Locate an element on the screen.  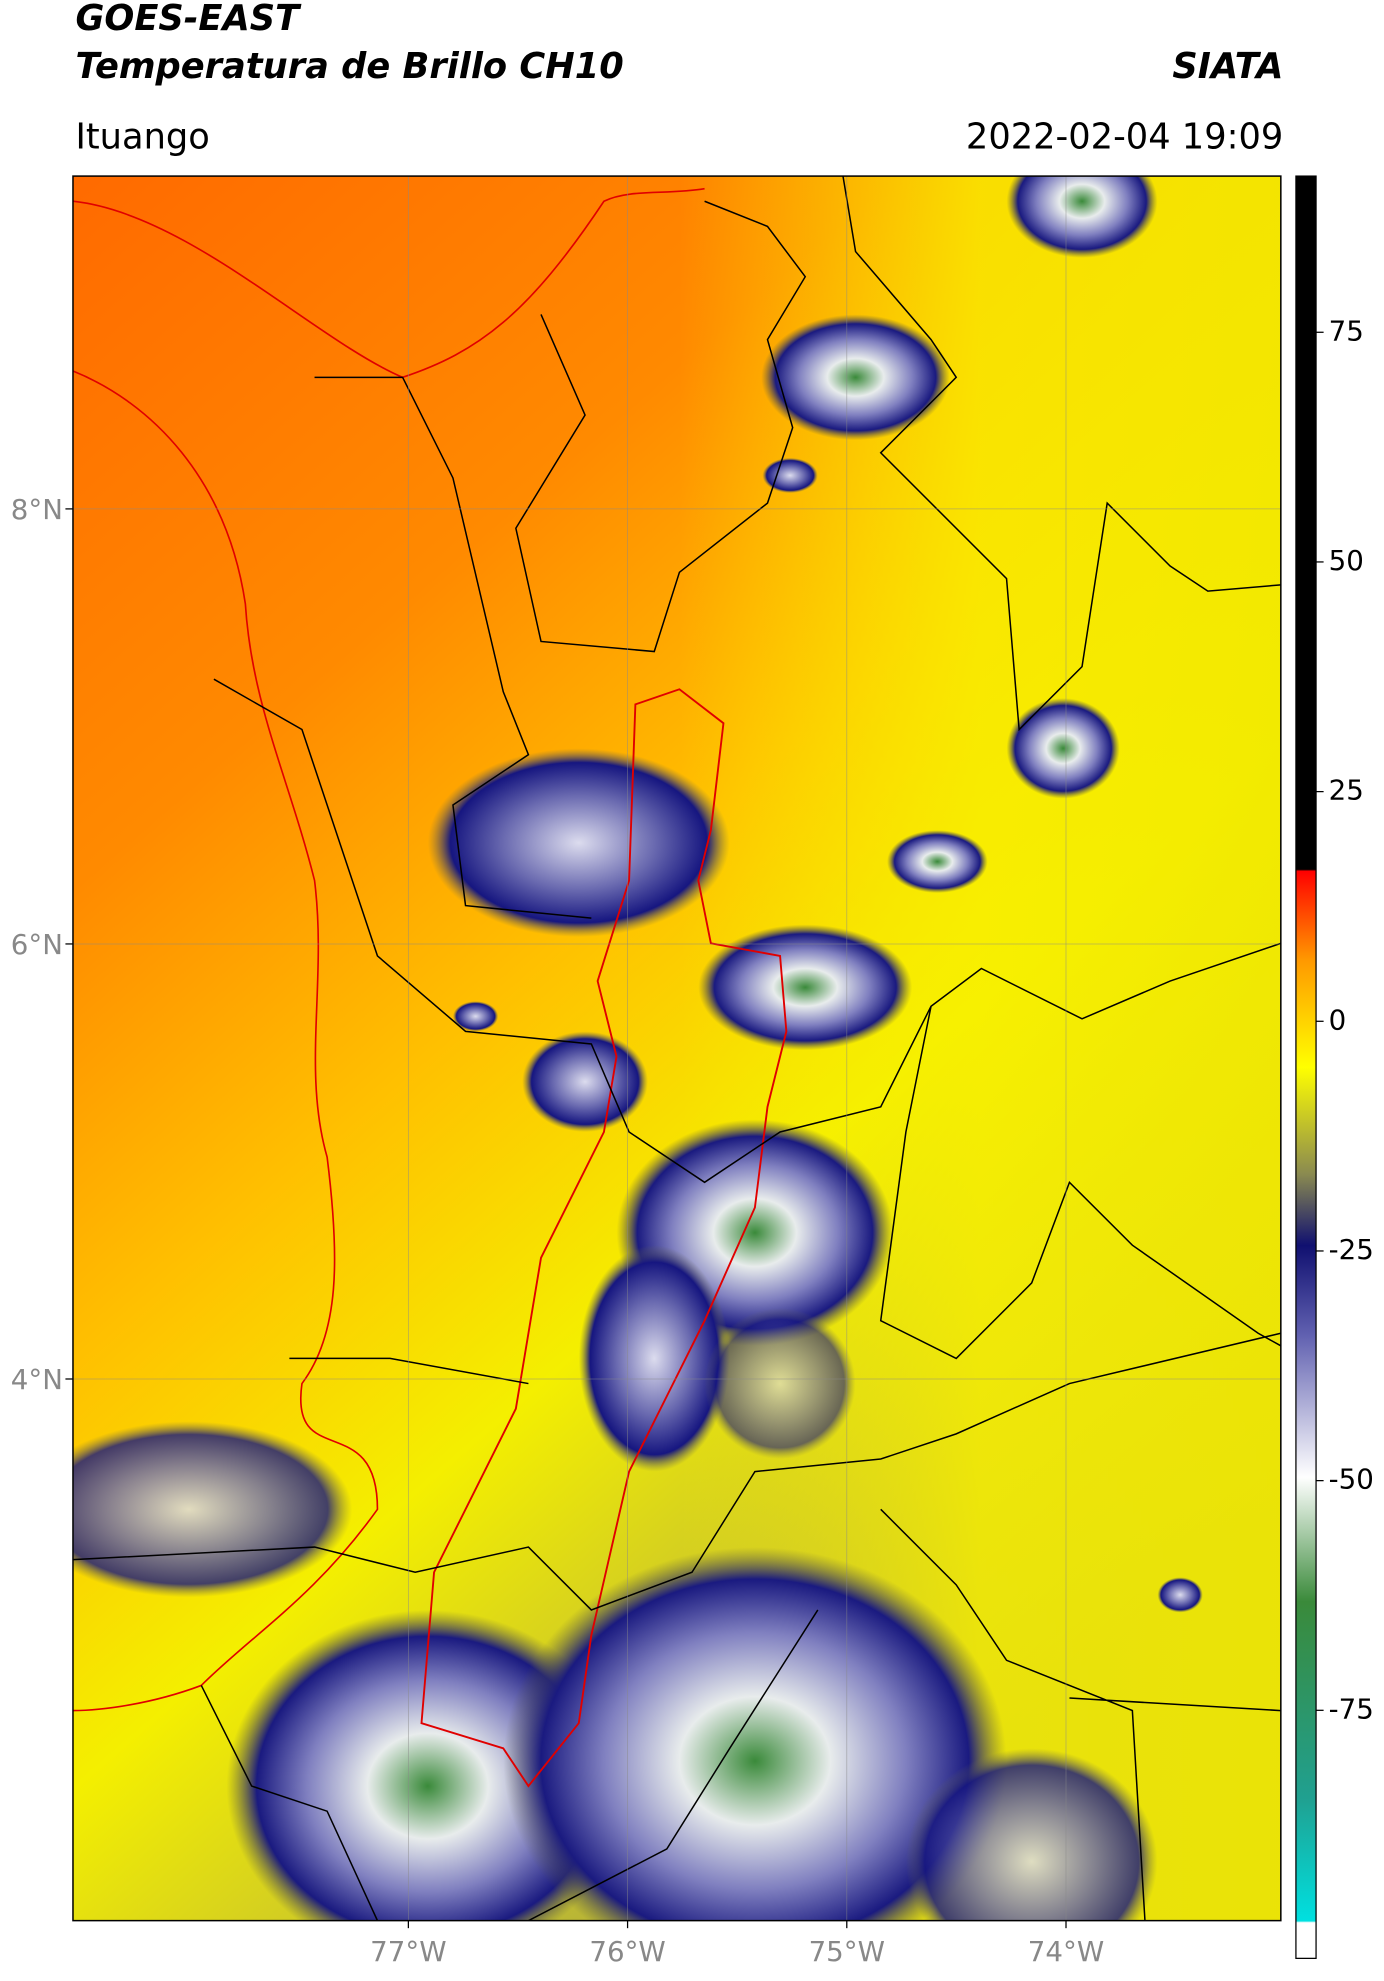
coastline is located at coordinates (388, 283).